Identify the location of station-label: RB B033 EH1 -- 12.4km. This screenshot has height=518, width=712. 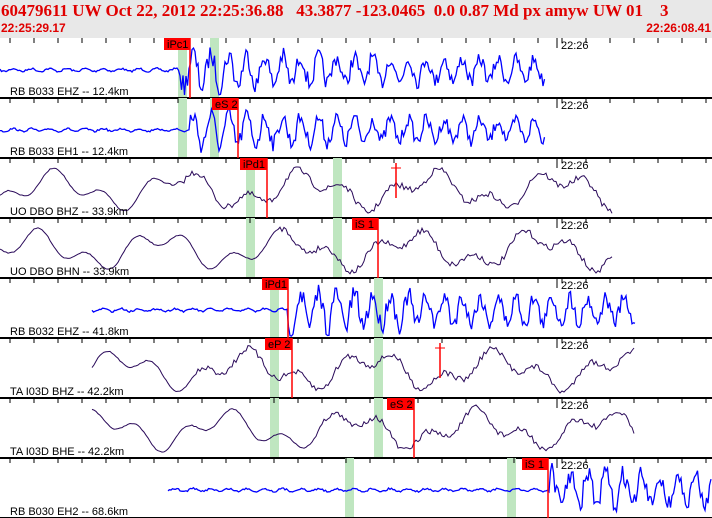
(69, 152).